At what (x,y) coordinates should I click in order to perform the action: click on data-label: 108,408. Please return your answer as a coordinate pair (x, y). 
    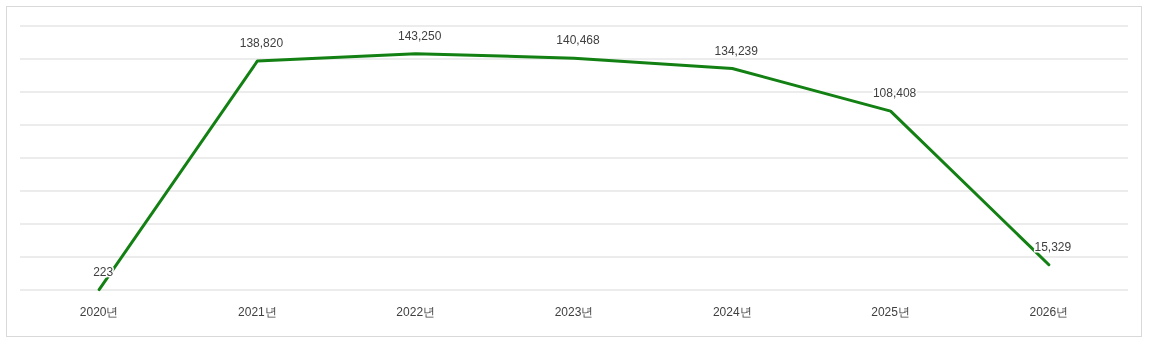
    Looking at the image, I should click on (894, 93).